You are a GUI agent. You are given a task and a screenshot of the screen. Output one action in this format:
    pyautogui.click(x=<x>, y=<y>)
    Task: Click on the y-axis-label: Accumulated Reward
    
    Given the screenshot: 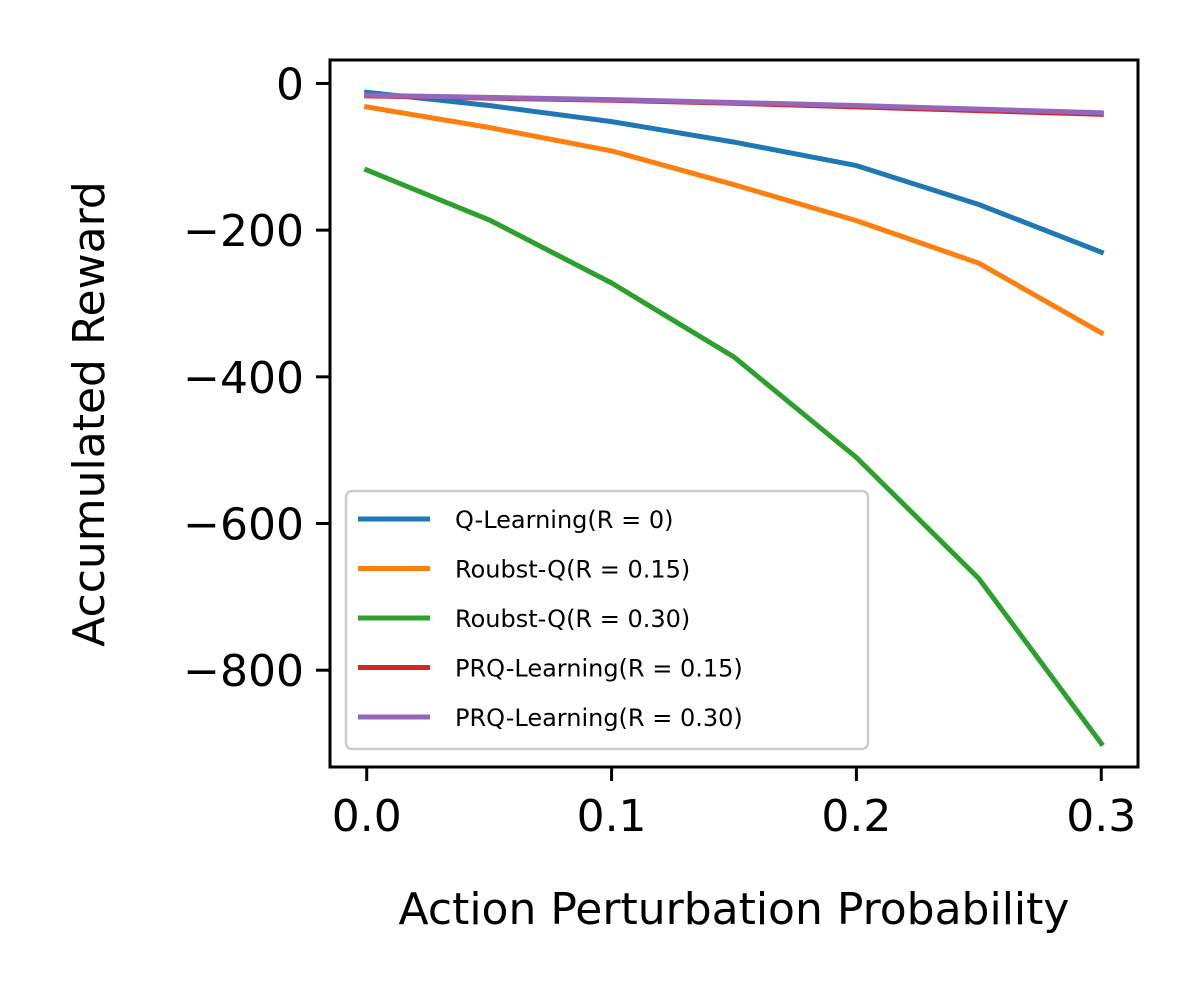 What is the action you would take?
    pyautogui.click(x=89, y=414)
    